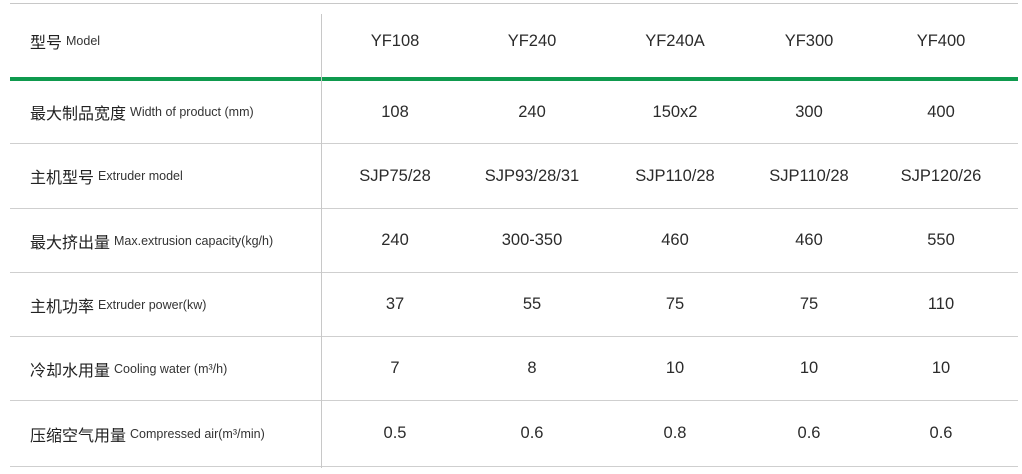  Describe the element at coordinates (809, 40) in the screenshot. I see `model-header-yf300: YF300` at that location.